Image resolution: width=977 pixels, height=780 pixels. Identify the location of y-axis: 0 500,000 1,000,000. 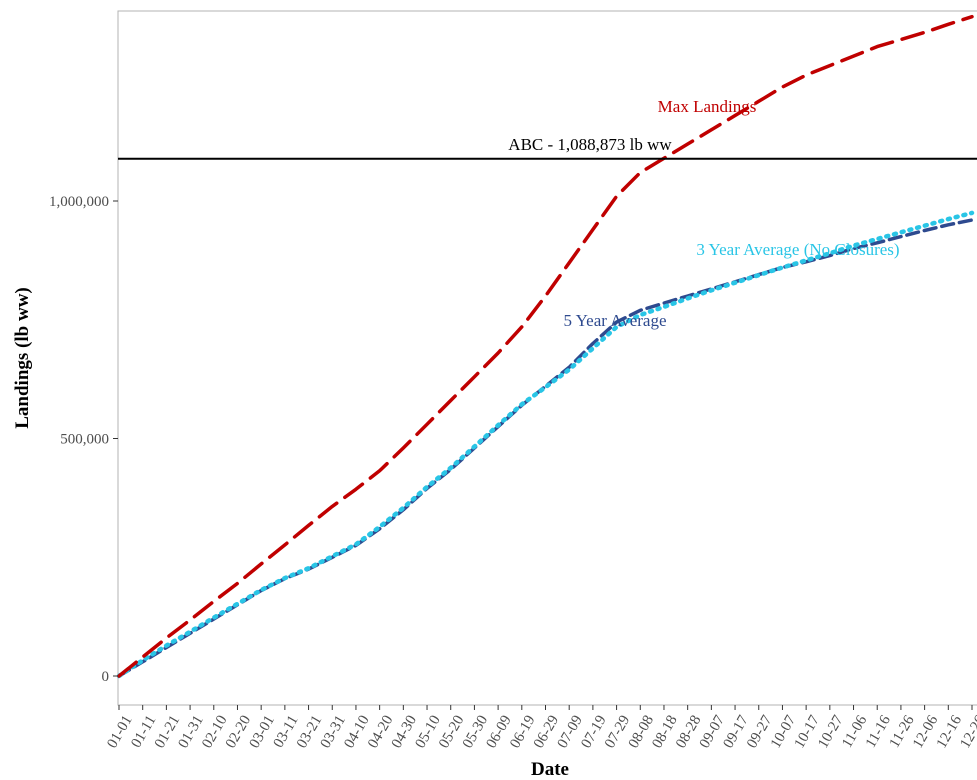
(83, 439).